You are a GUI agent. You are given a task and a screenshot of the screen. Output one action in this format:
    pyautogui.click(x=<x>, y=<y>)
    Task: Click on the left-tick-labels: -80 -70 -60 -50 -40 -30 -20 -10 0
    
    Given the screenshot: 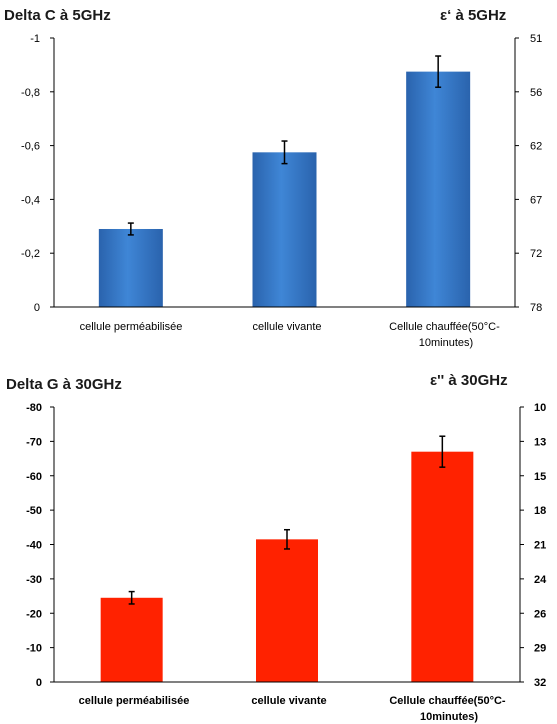 What is the action you would take?
    pyautogui.click(x=40, y=545)
    